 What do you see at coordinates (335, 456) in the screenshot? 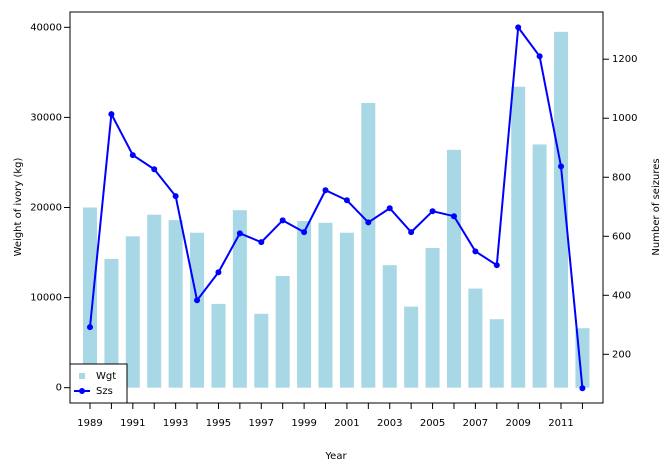
I see `x-axis-label: Year` at bounding box center [335, 456].